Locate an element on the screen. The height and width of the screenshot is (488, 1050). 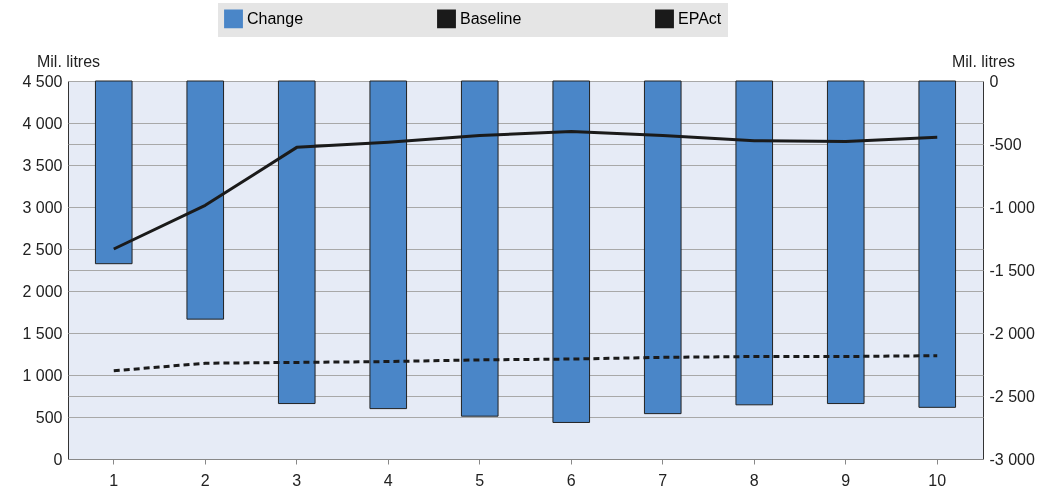
x-tick-label: 7 is located at coordinates (663, 479).